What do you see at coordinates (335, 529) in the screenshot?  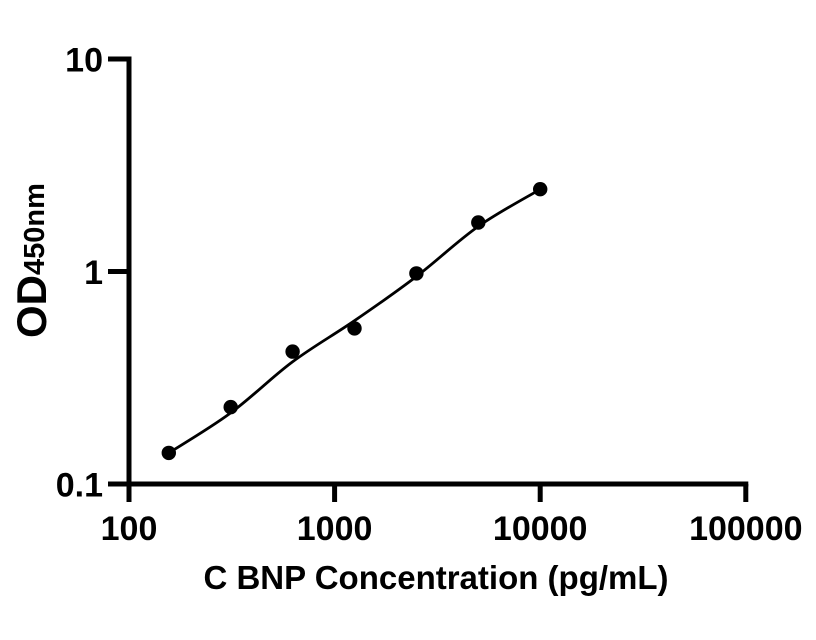 I see `x-tick-label: 1000` at bounding box center [335, 529].